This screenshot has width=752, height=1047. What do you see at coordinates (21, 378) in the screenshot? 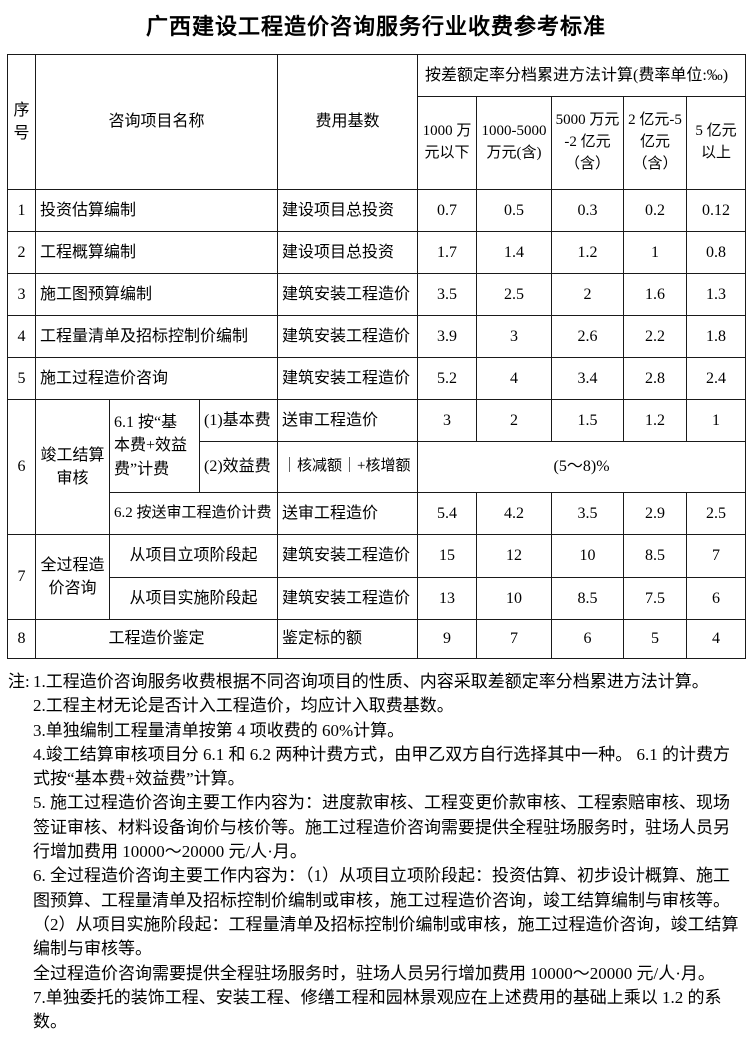
I see `cell-seq: 5` at bounding box center [21, 378].